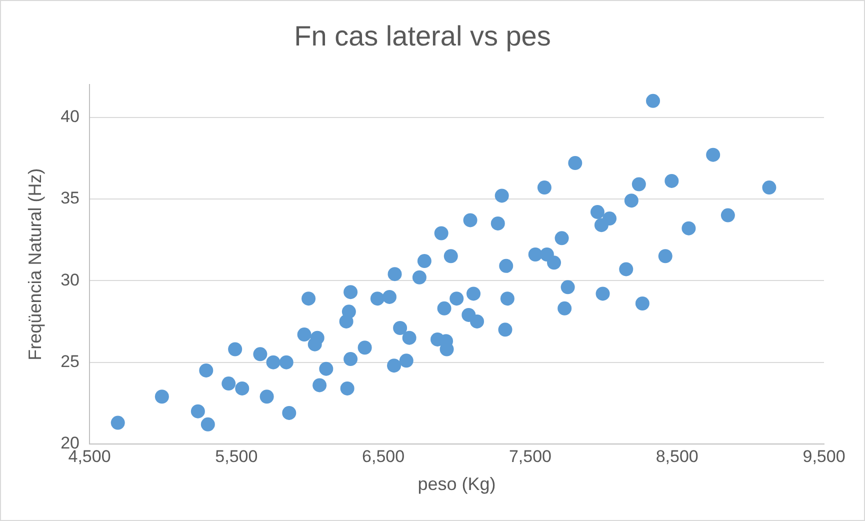  I want to click on y-tick-label: 40, so click(70, 116).